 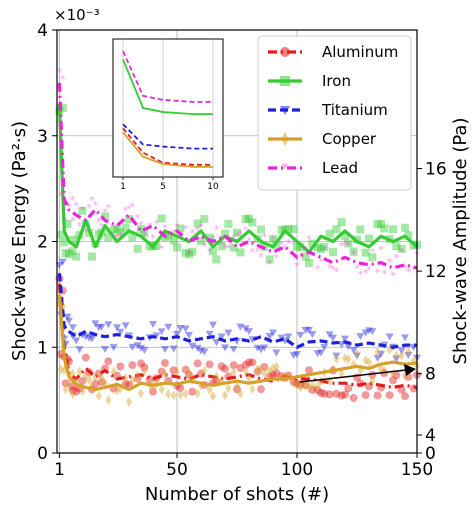 I want to click on x-axis-label: Number of shots (#), so click(x=237, y=494).